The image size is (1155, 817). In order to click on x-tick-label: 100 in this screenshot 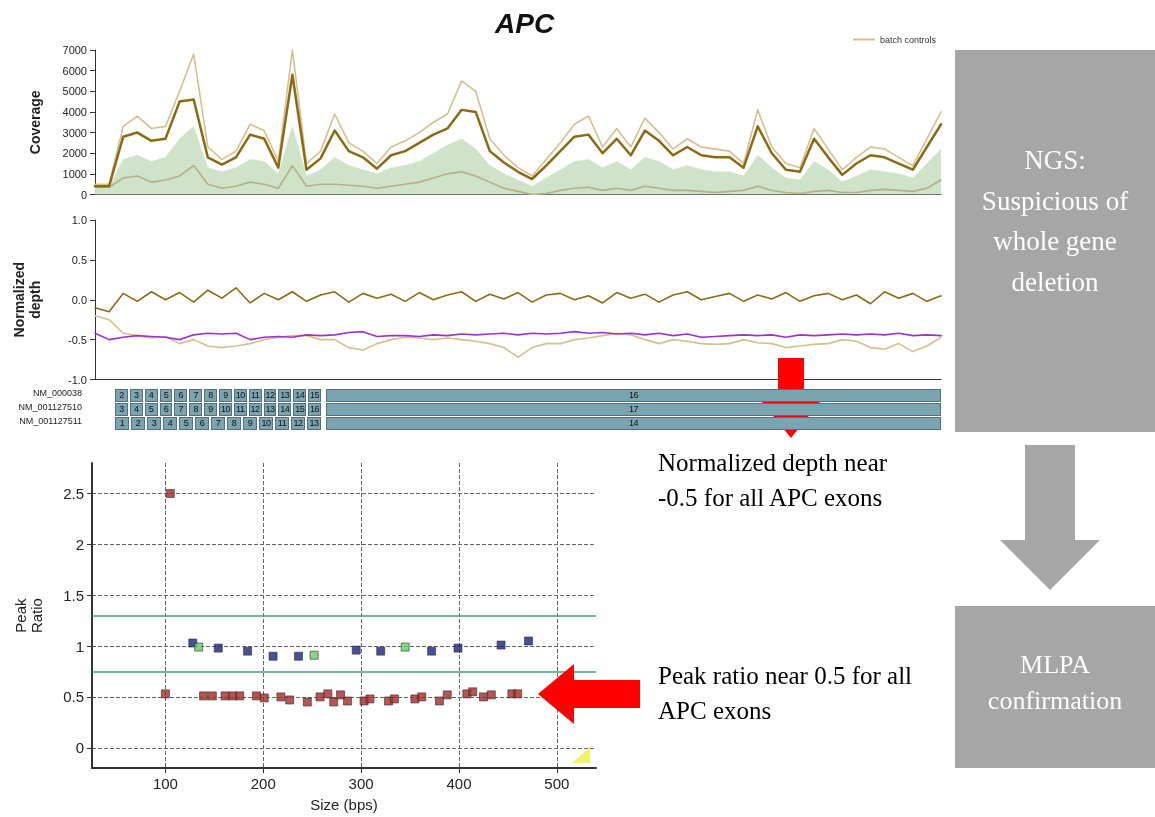, I will do `click(165, 784)`.